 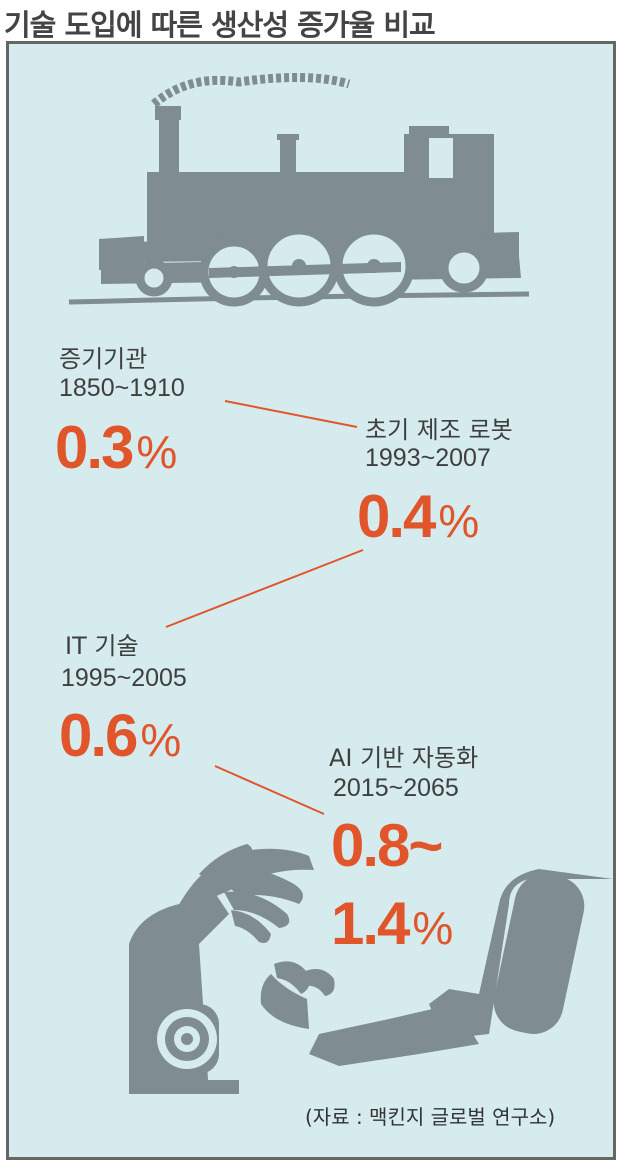 What do you see at coordinates (396, 516) in the screenshot?
I see `value-number: 0.4` at bounding box center [396, 516].